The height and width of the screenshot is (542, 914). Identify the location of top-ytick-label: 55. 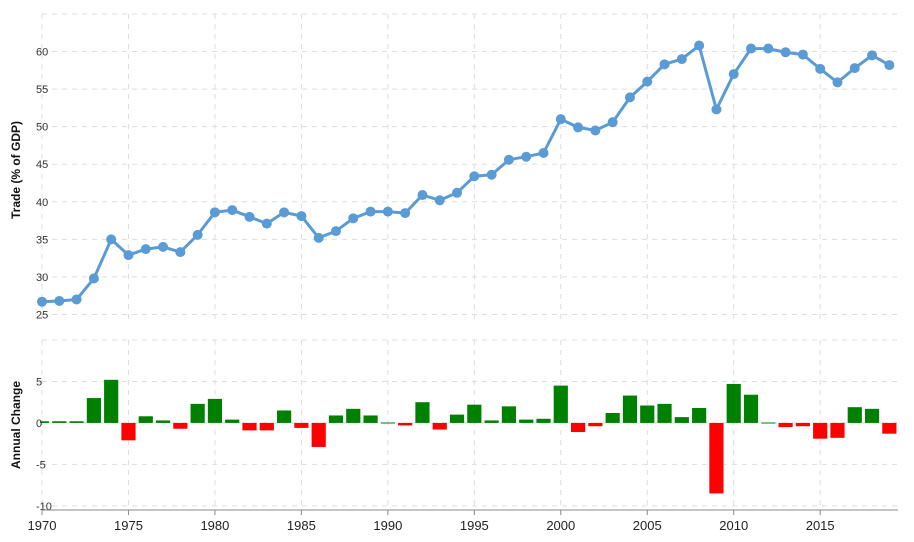
(42, 90).